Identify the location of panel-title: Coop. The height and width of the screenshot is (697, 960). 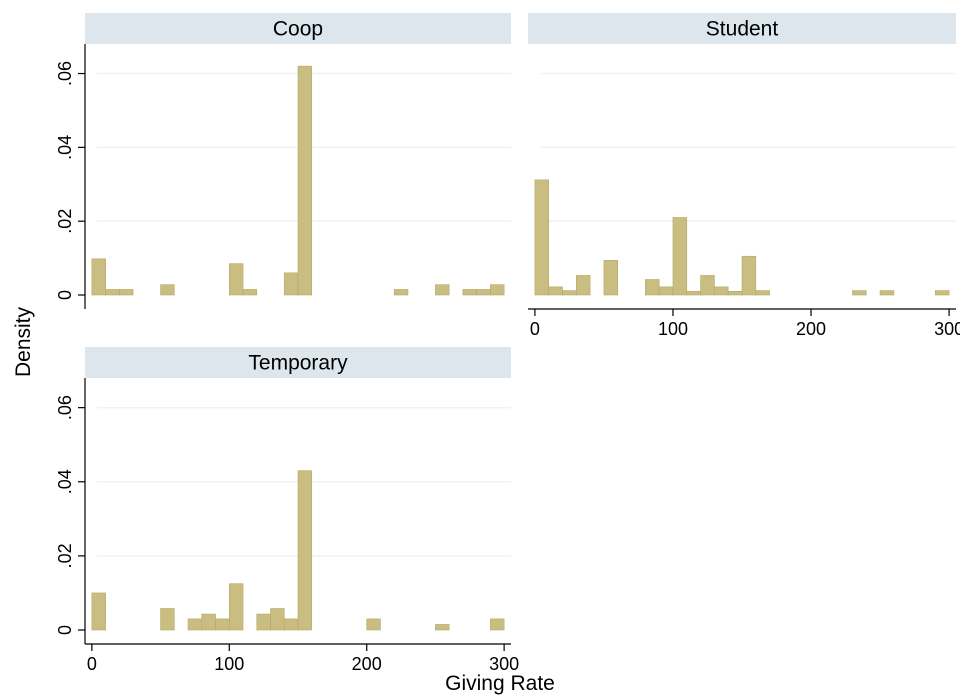
(298, 29).